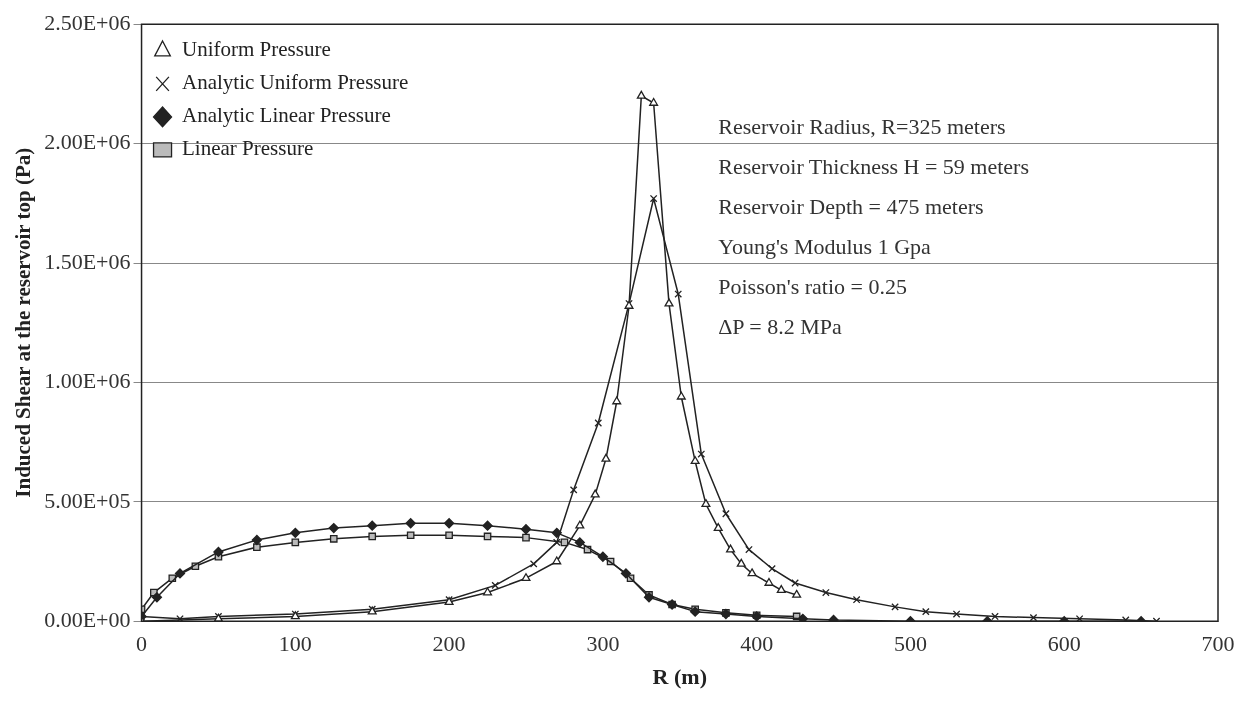 The width and height of the screenshot is (1258, 706). I want to click on annotation: Reservoir Thickness H = 59 meters, so click(873, 166).